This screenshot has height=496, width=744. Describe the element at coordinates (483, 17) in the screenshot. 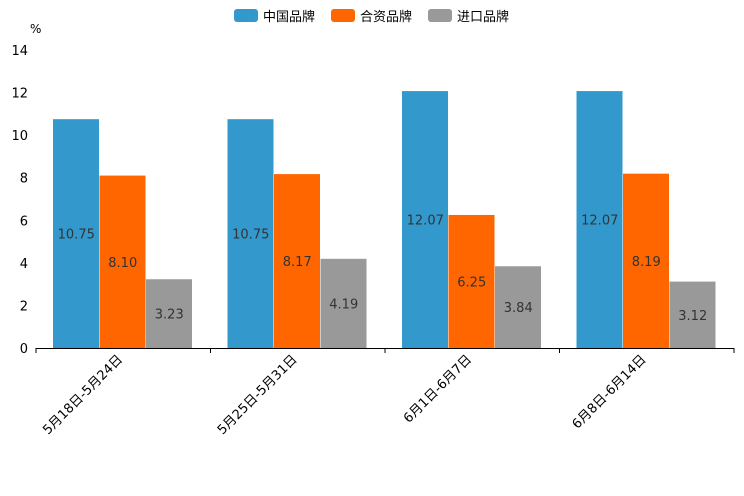

I see `legend-label-3: 进口品牌` at that location.